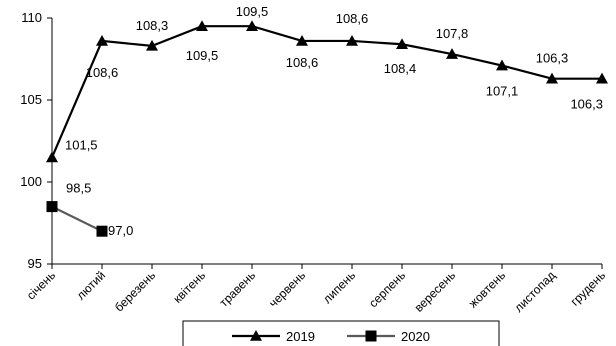 The width and height of the screenshot is (616, 346). Describe the element at coordinates (300, 336) in the screenshot. I see `legend-label-2019: 2019` at that location.